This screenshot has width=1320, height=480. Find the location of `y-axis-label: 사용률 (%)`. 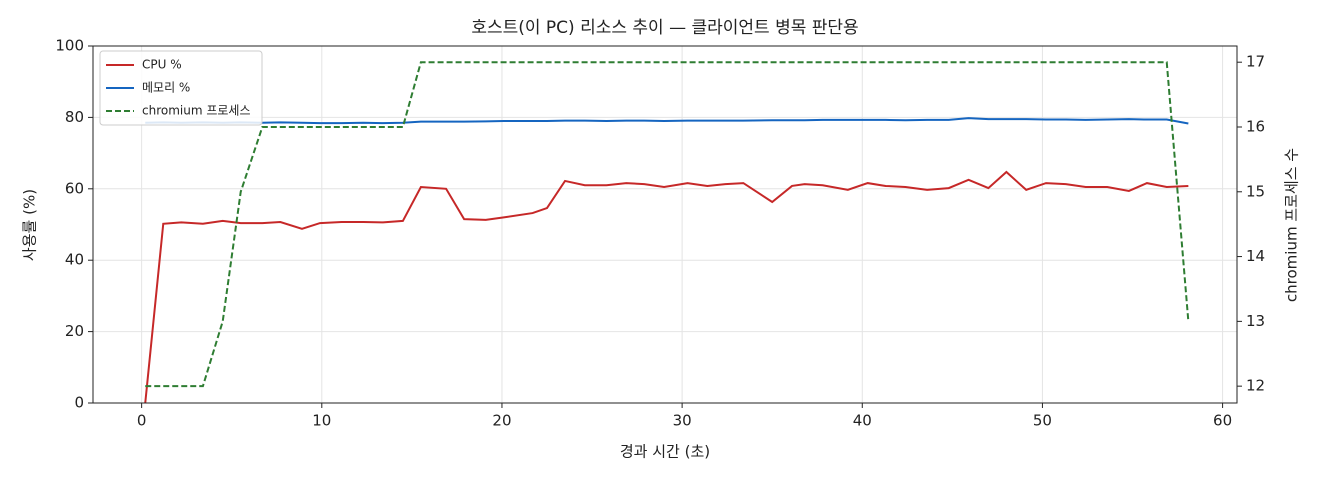

y-axis-label: 사용률 (%) is located at coordinates (30, 225).